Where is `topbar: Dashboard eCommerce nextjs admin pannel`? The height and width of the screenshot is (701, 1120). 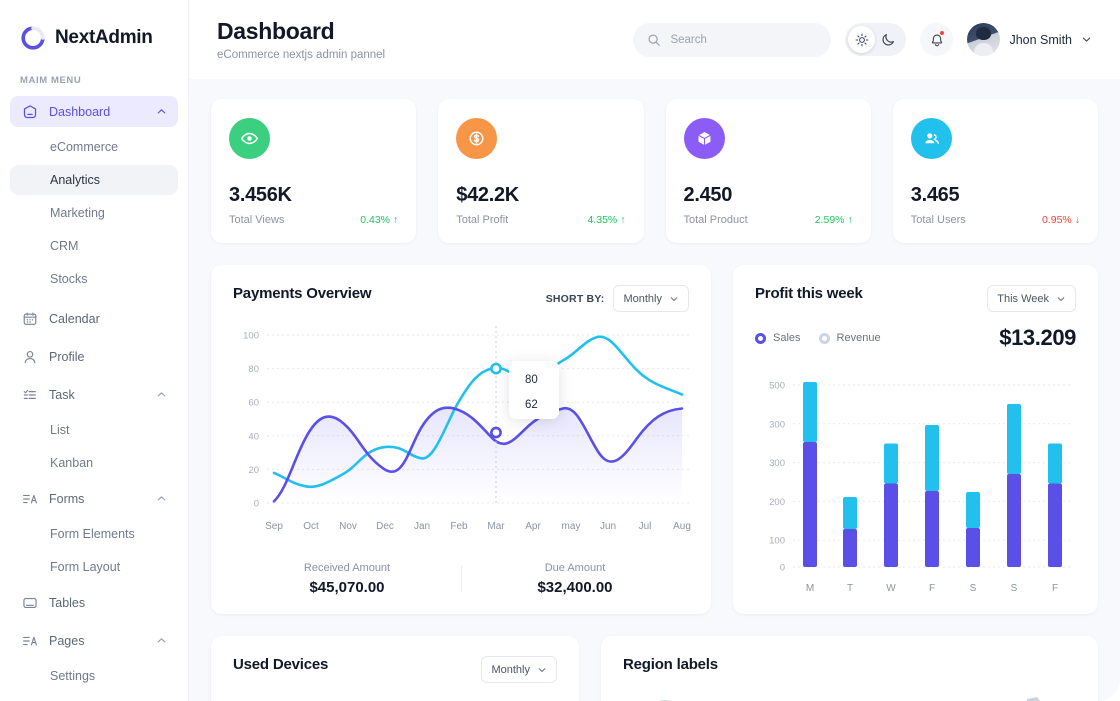
topbar: Dashboard eCommerce nextjs admin pannel is located at coordinates (654, 39).